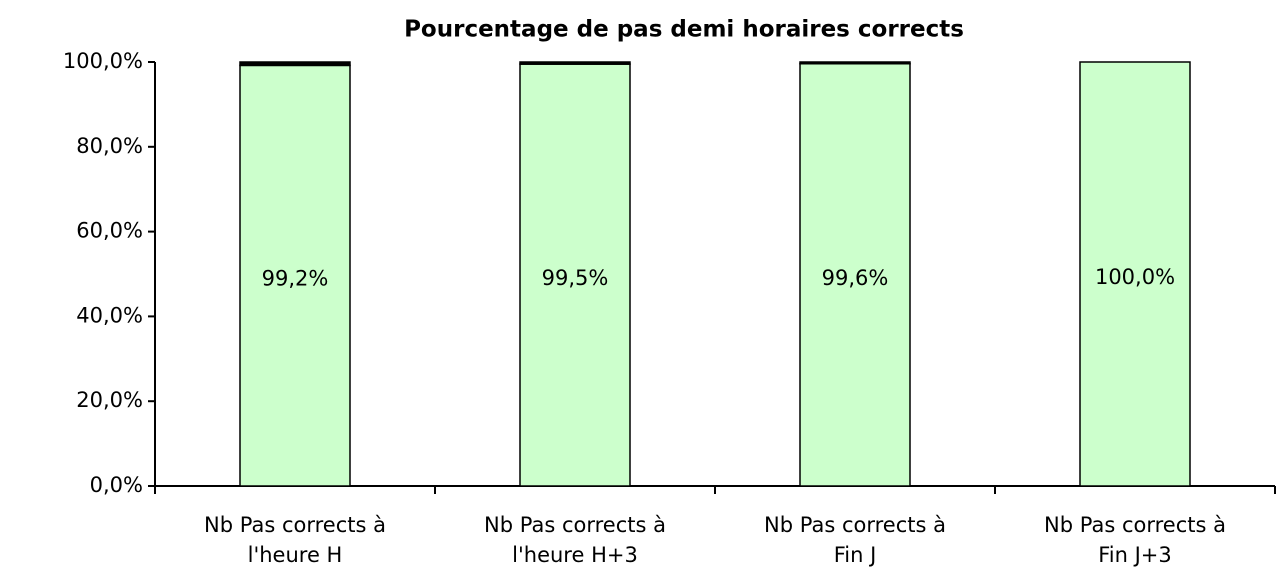 The image size is (1281, 584). Describe the element at coordinates (109, 146) in the screenshot. I see `y-tick-label: 80,0%` at that location.